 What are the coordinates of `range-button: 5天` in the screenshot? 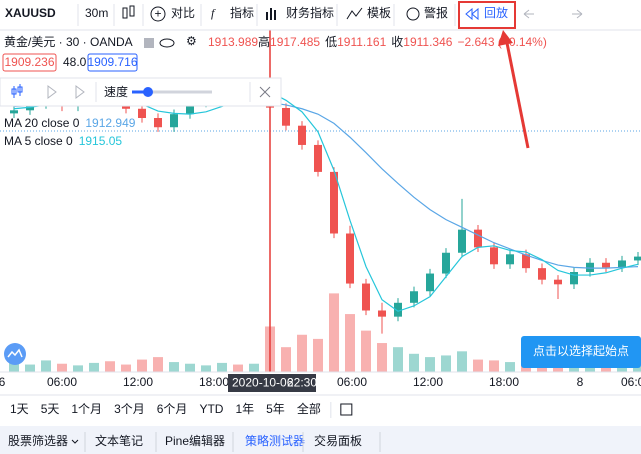 It's located at (50, 409).